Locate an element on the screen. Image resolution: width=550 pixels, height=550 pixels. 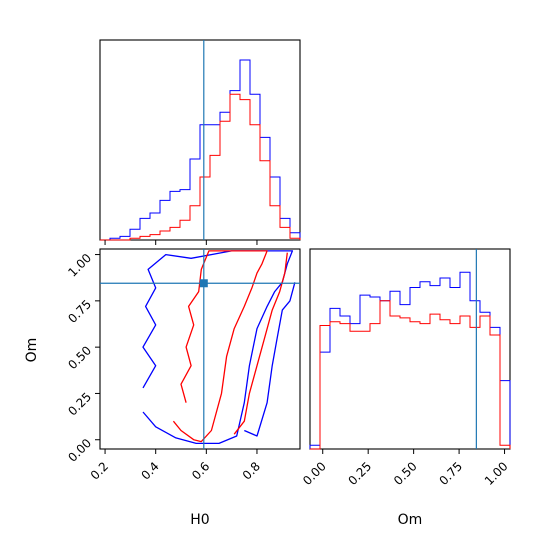
contour-y-tick-label-0.25: 0.25 is located at coordinates (79, 404).